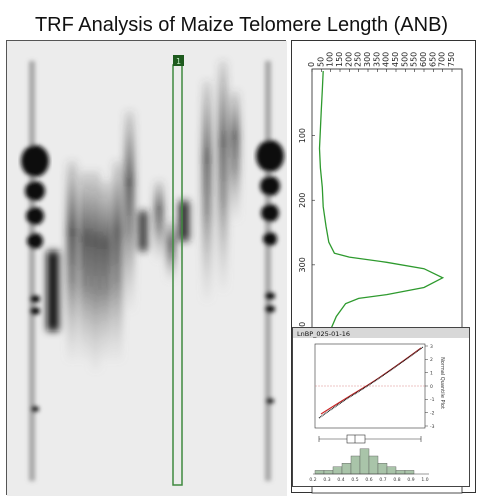  What do you see at coordinates (320, 62) in the screenshot?
I see `top-tick-label: 50` at bounding box center [320, 62].